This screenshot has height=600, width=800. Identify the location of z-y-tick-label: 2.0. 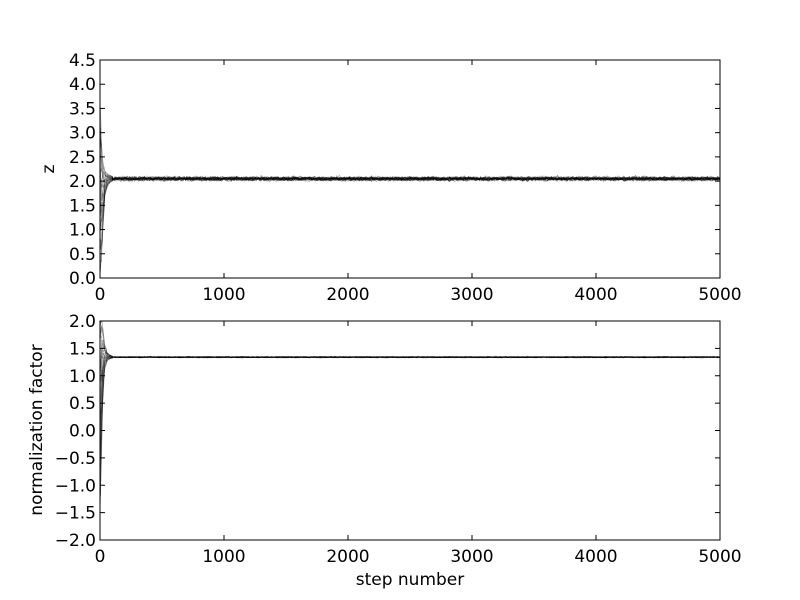
(82, 182).